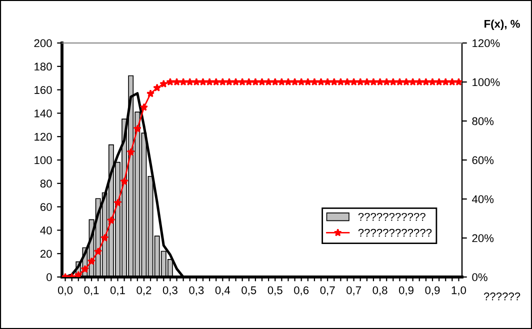  I want to click on x-tick-label: 0,0, so click(65, 291).